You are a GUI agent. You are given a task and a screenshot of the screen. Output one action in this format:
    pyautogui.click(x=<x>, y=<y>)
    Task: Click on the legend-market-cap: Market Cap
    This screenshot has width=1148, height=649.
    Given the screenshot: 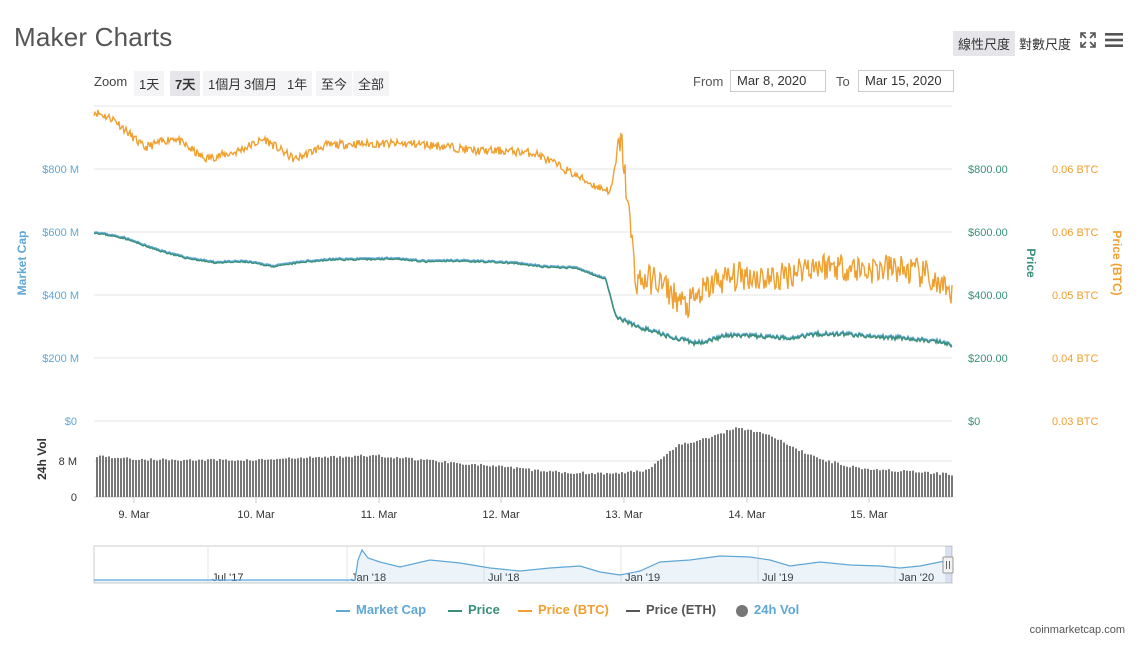 What is the action you would take?
    pyautogui.click(x=381, y=609)
    